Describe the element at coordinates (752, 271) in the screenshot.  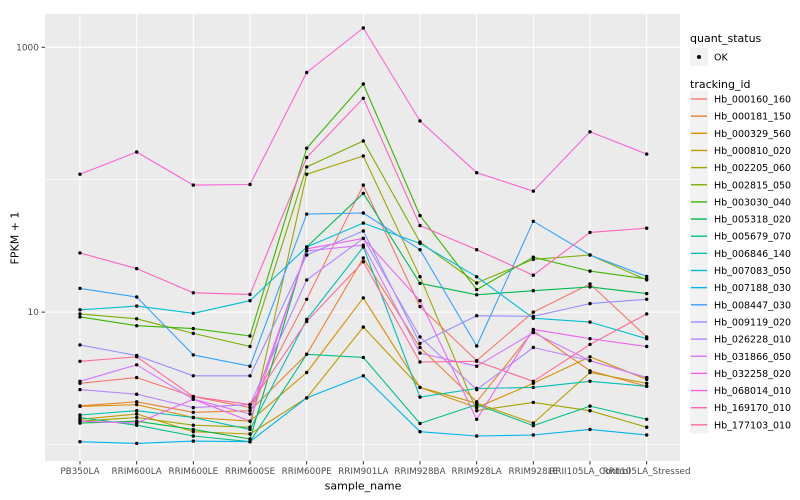
I see `legend-label-tracking-id: Hb_007083_050` at that location.